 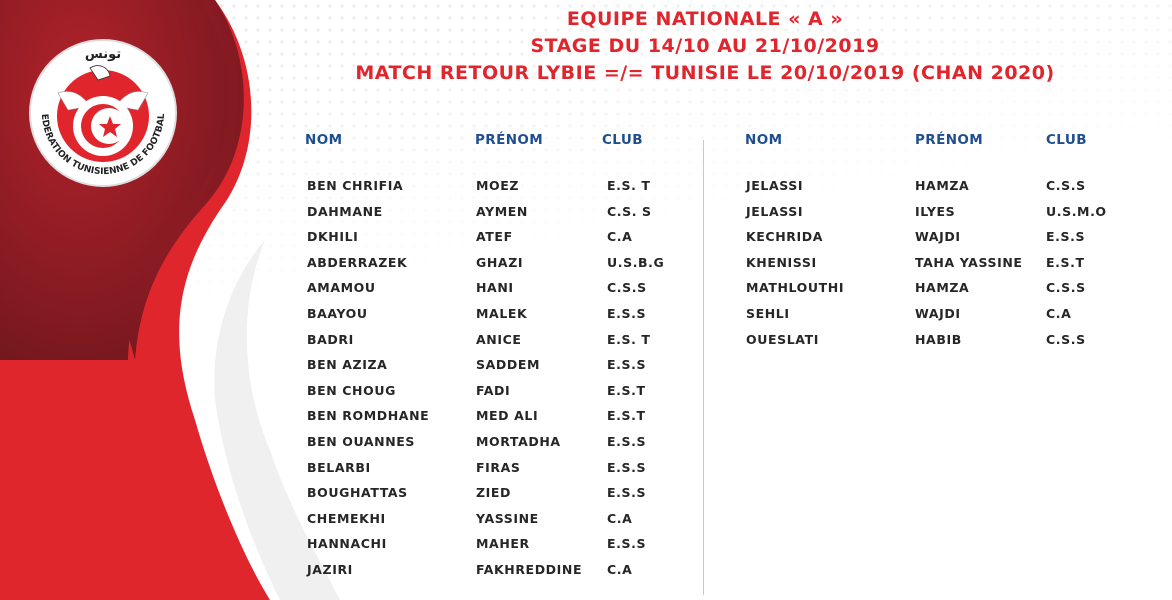 What do you see at coordinates (495, 288) in the screenshot?
I see `player-first-name: HANI` at bounding box center [495, 288].